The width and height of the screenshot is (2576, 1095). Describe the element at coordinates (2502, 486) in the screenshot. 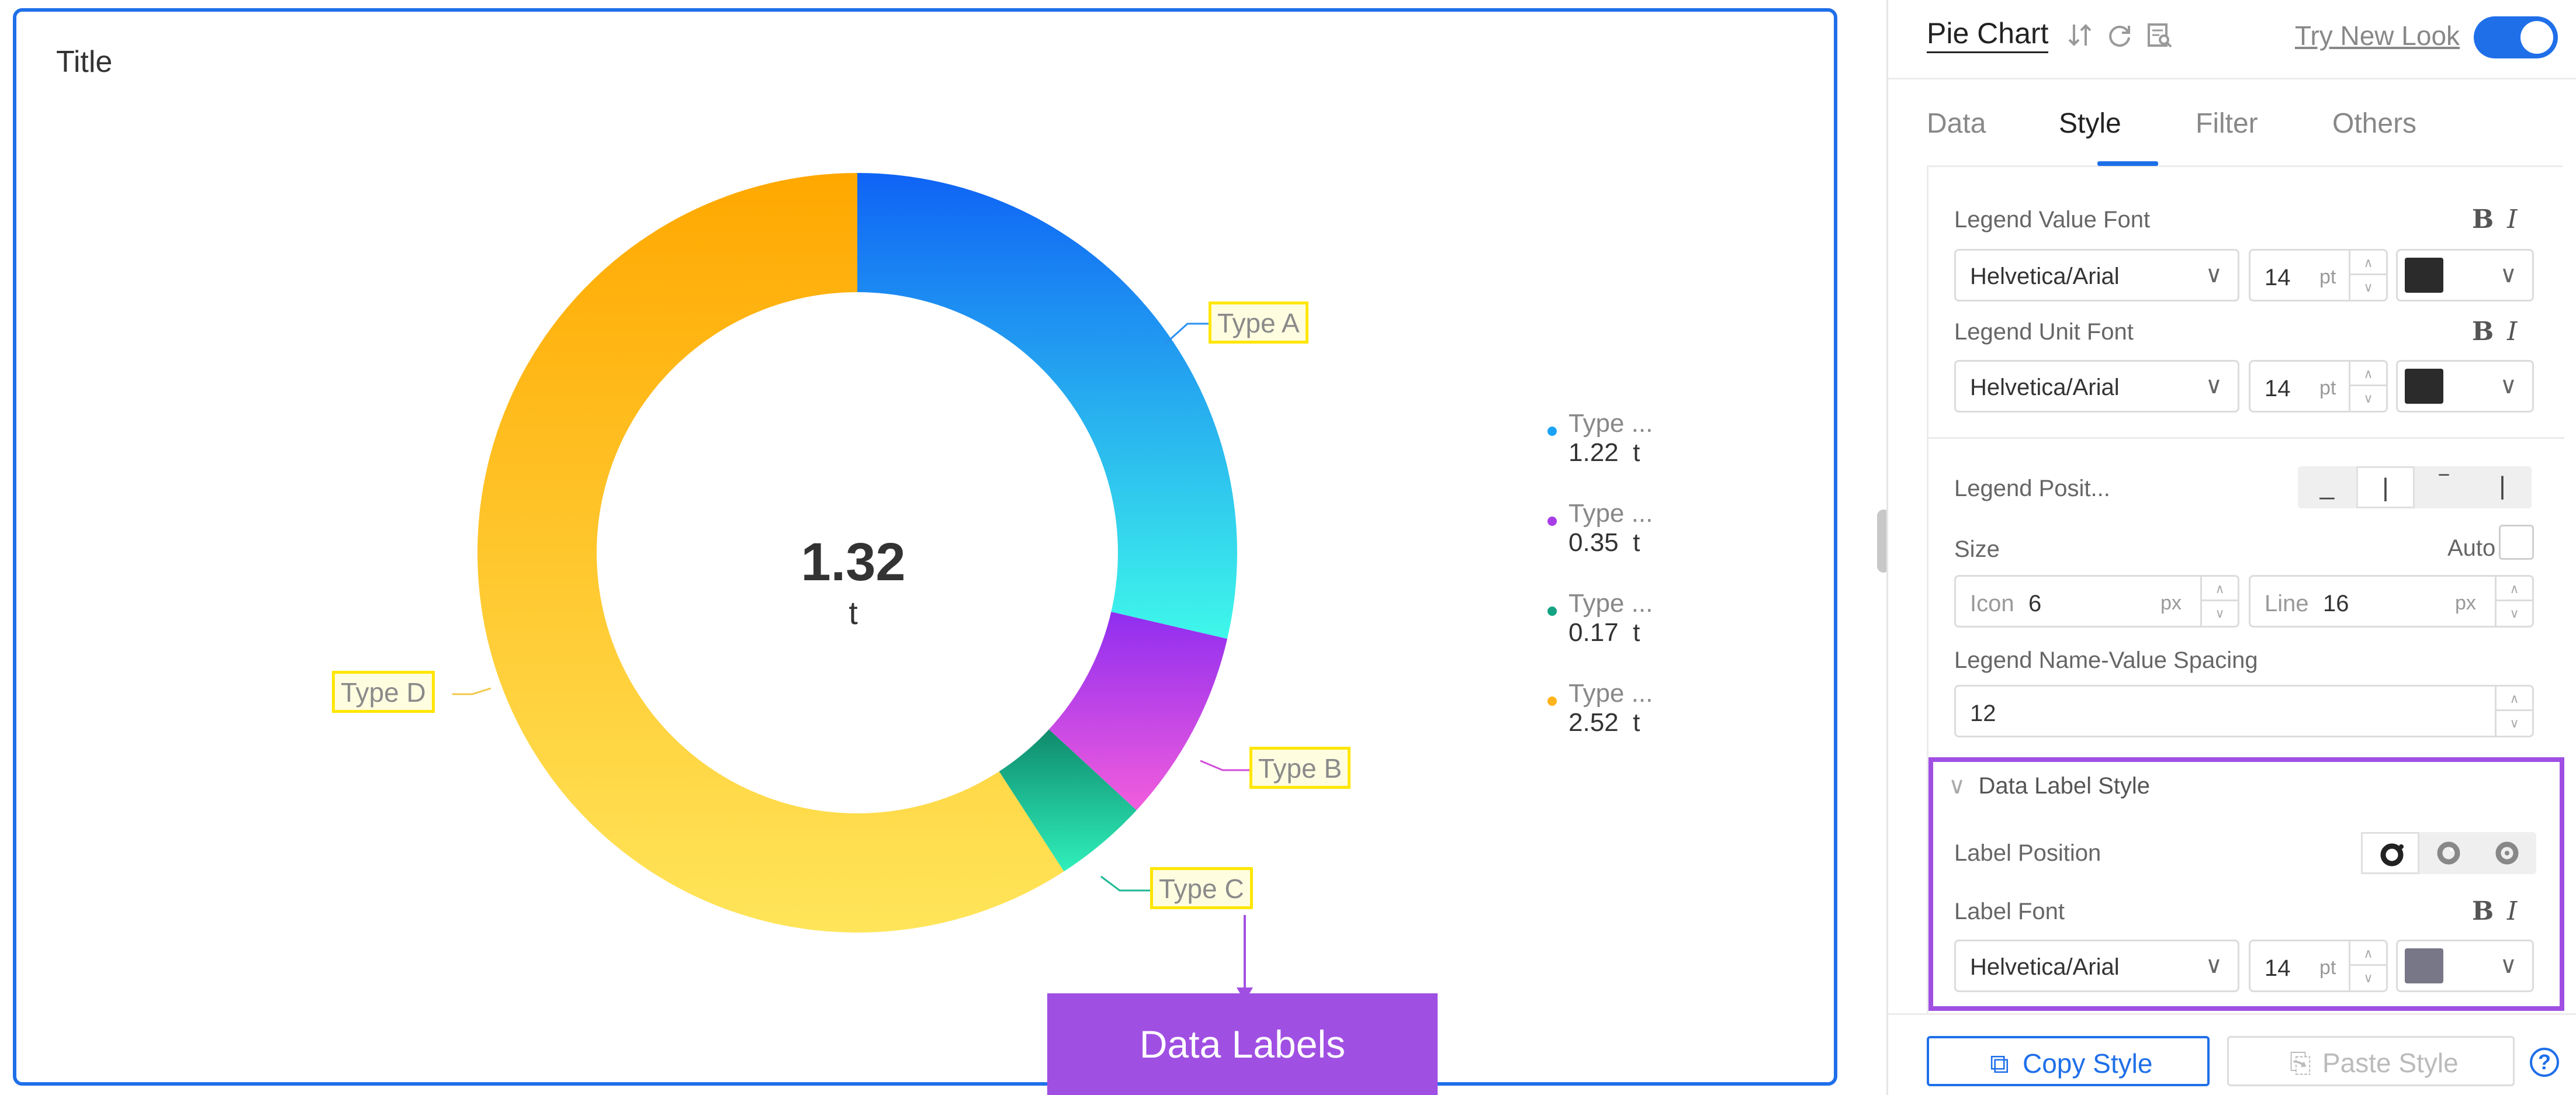

I see `legend-position-left: |` at that location.